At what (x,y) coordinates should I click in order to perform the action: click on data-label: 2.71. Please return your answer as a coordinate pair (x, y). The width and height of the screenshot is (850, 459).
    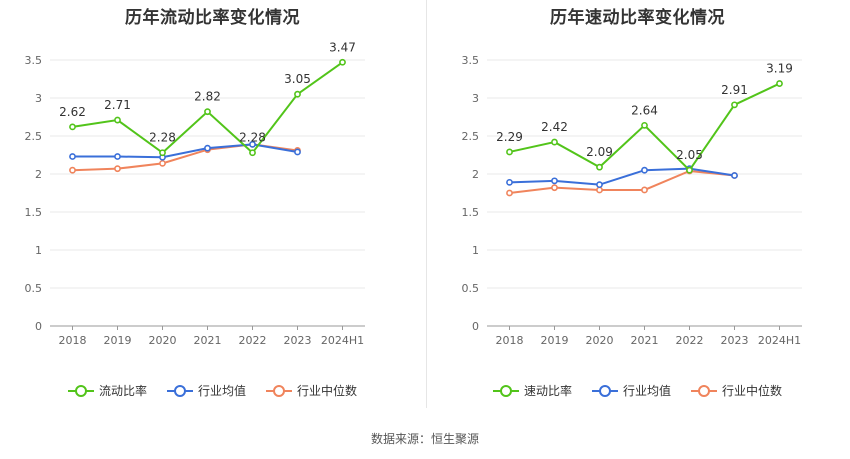
    Looking at the image, I should click on (117, 105).